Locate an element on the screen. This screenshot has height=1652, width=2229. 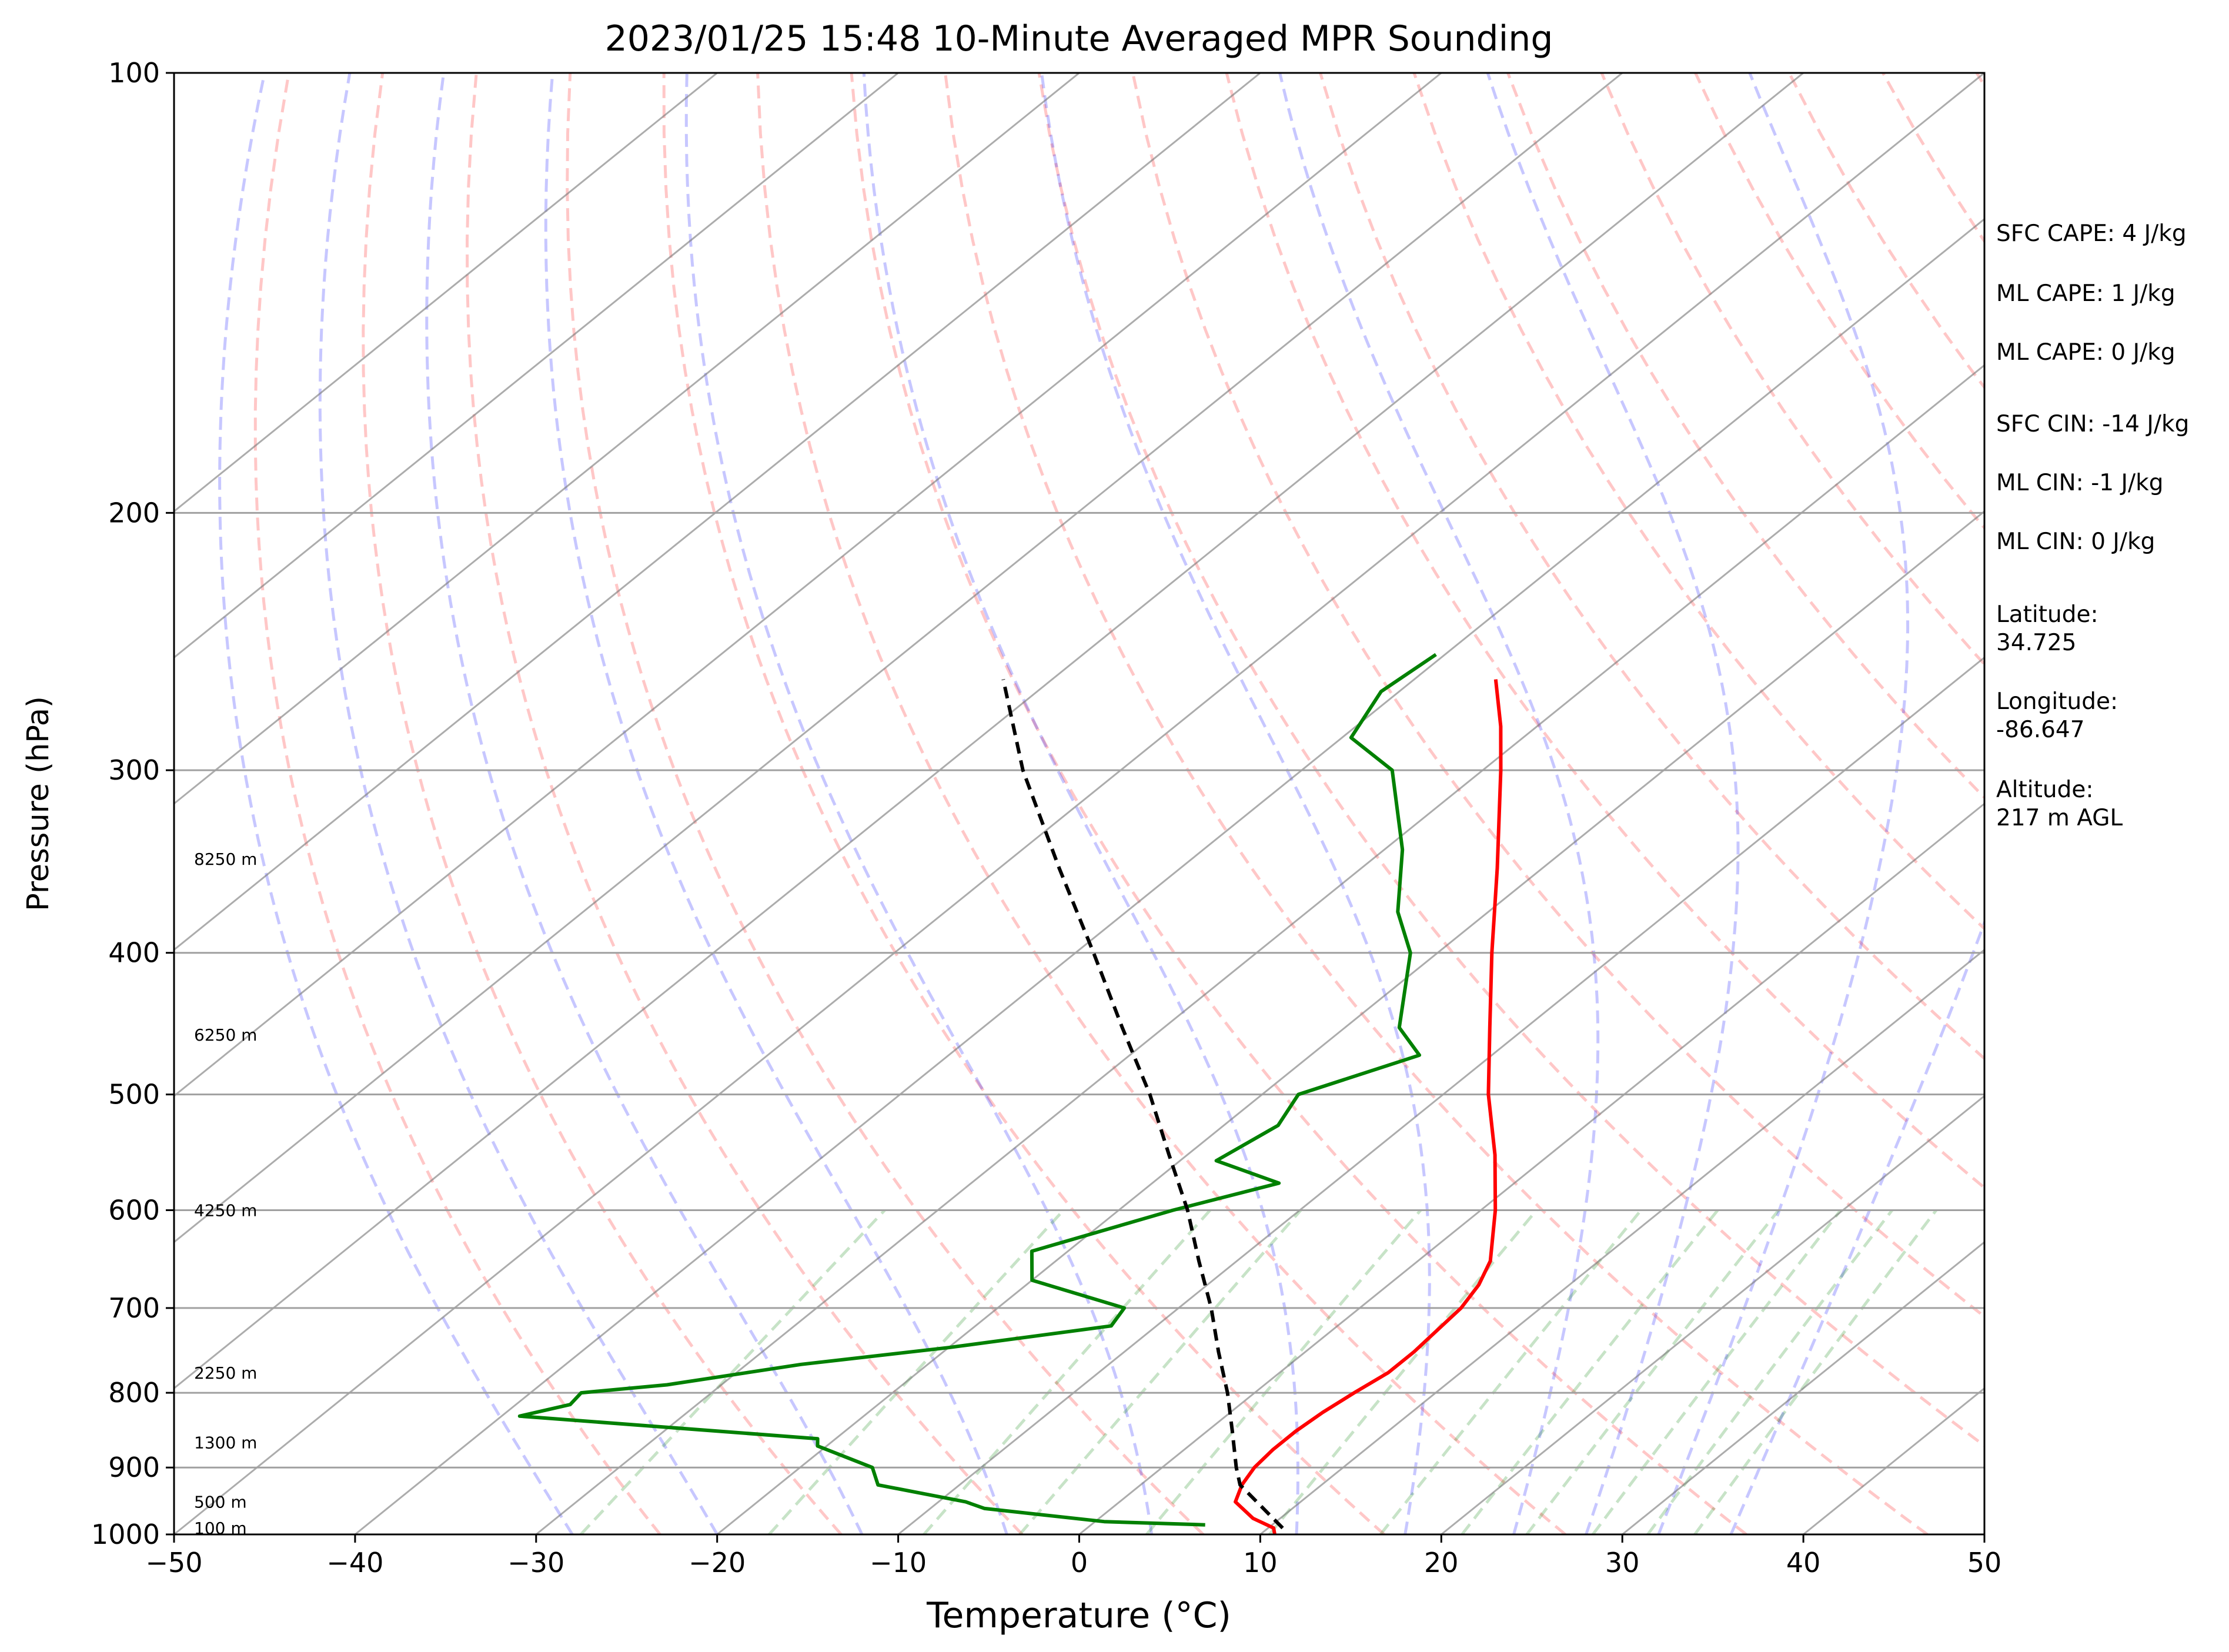
y-tick-label: 1000 is located at coordinates (125, 1535).